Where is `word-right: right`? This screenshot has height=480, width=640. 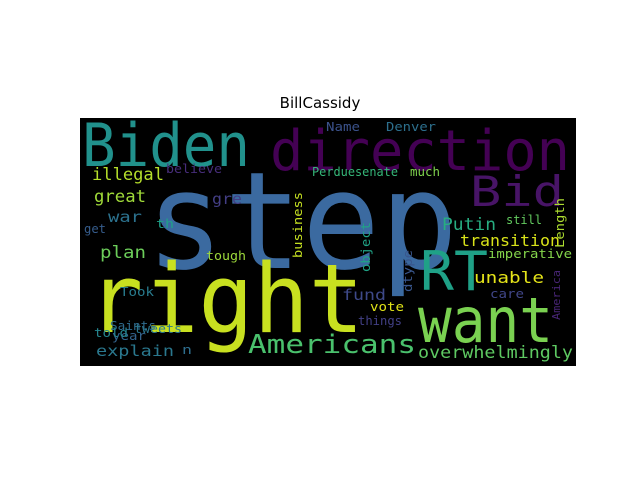
word-right: right is located at coordinates (226, 300).